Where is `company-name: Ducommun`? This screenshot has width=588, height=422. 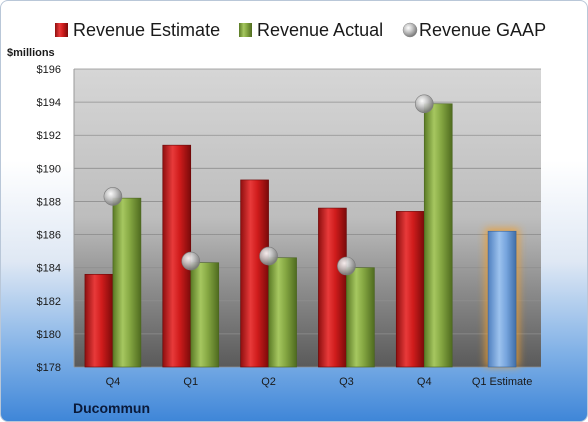
company-name: Ducommun is located at coordinates (111, 408).